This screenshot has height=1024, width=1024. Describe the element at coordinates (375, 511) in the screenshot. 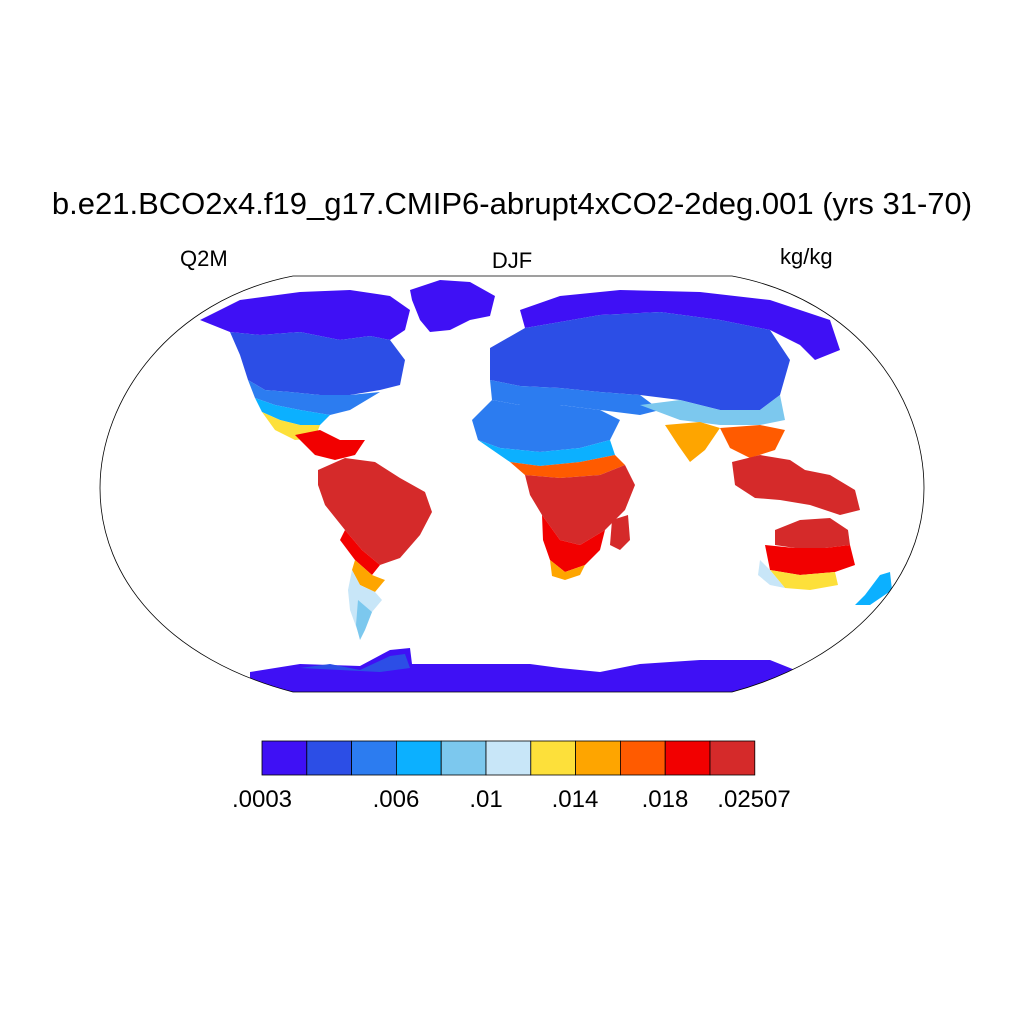

I see `region-amazon` at that location.